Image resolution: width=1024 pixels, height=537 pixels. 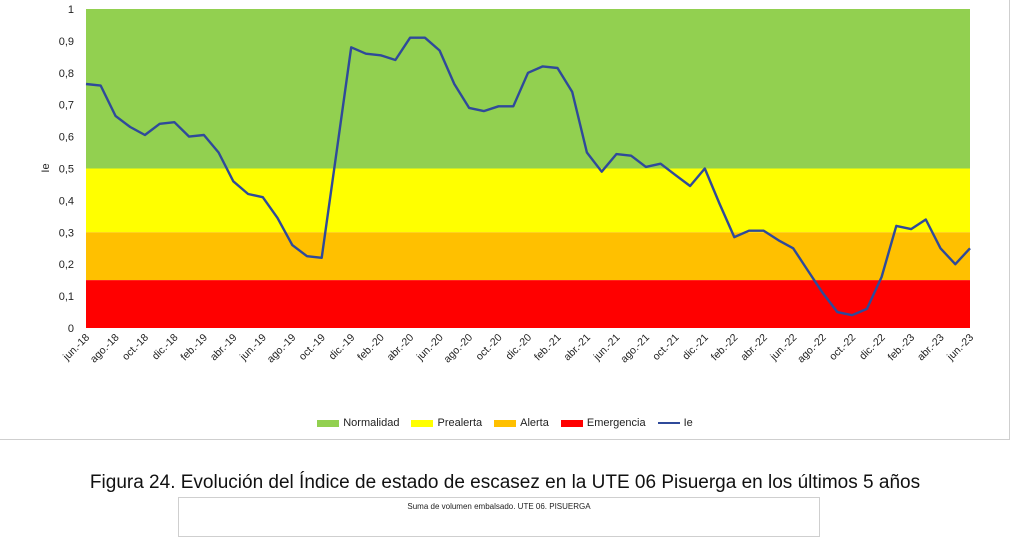 I want to click on legend-label: Emergencia, so click(x=616, y=423).